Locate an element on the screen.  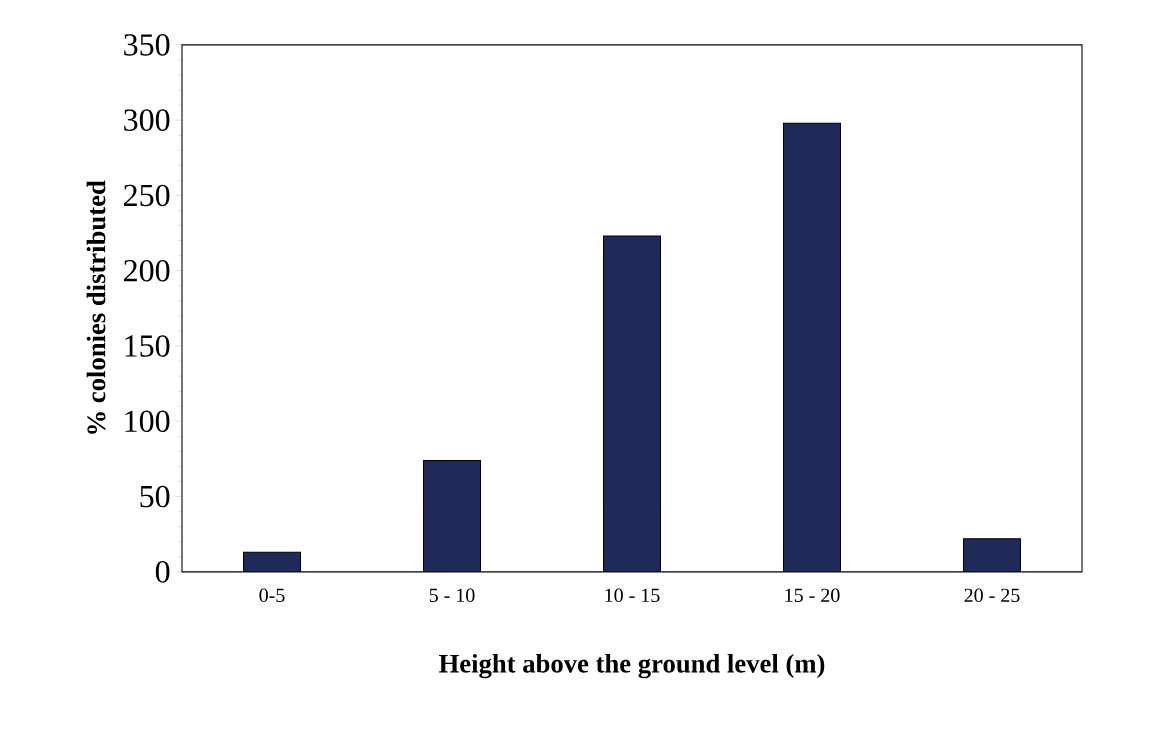
y-tick-label: 250 is located at coordinates (147, 195).